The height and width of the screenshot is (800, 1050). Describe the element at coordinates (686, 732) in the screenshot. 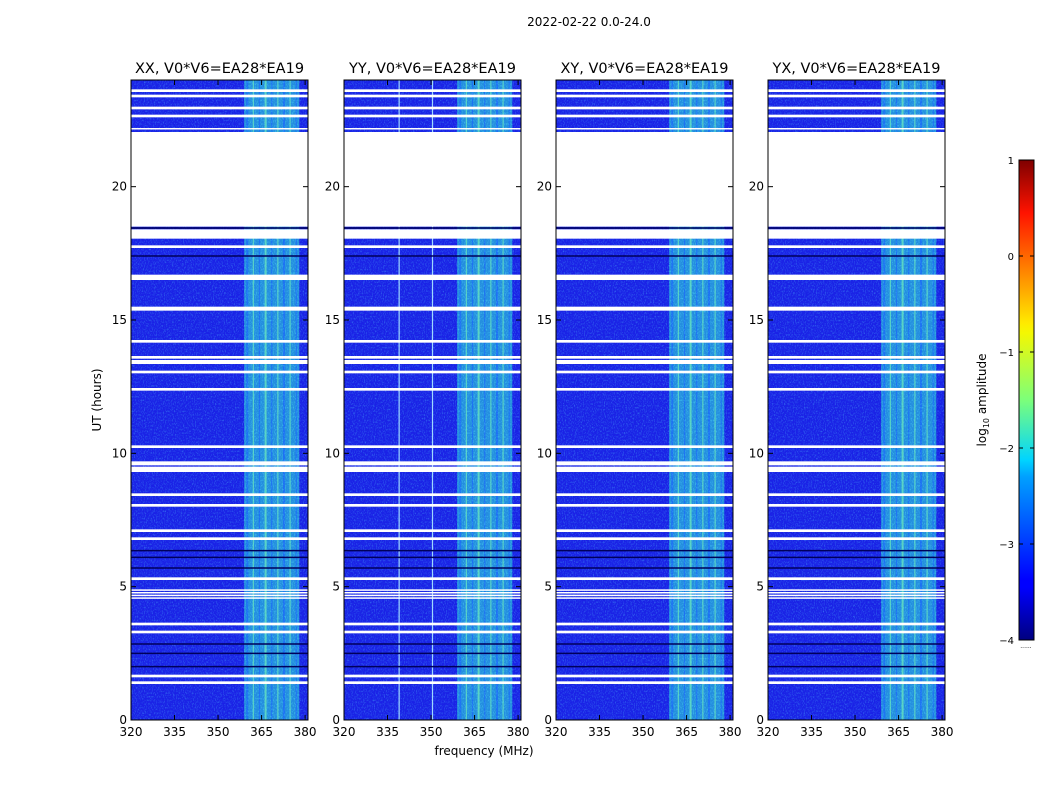

I see `x-tick-label: 365` at that location.